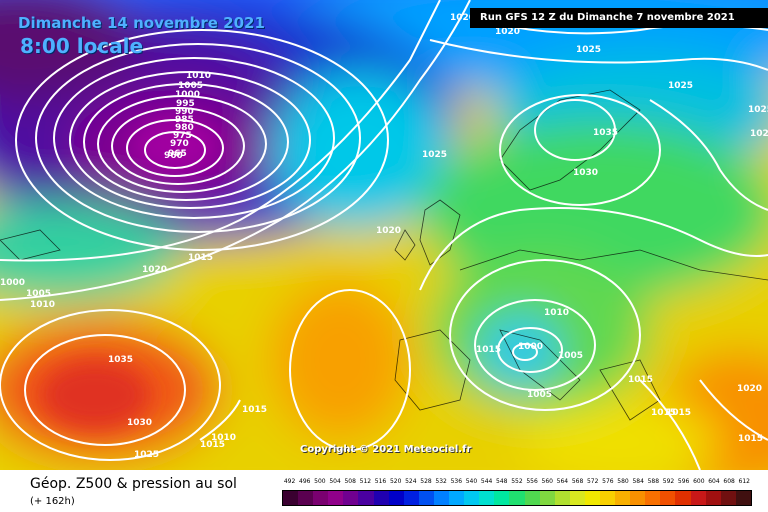 The image size is (768, 512). Describe the element at coordinates (562, 481) in the screenshot. I see `legend-tick-label: 564` at that location.